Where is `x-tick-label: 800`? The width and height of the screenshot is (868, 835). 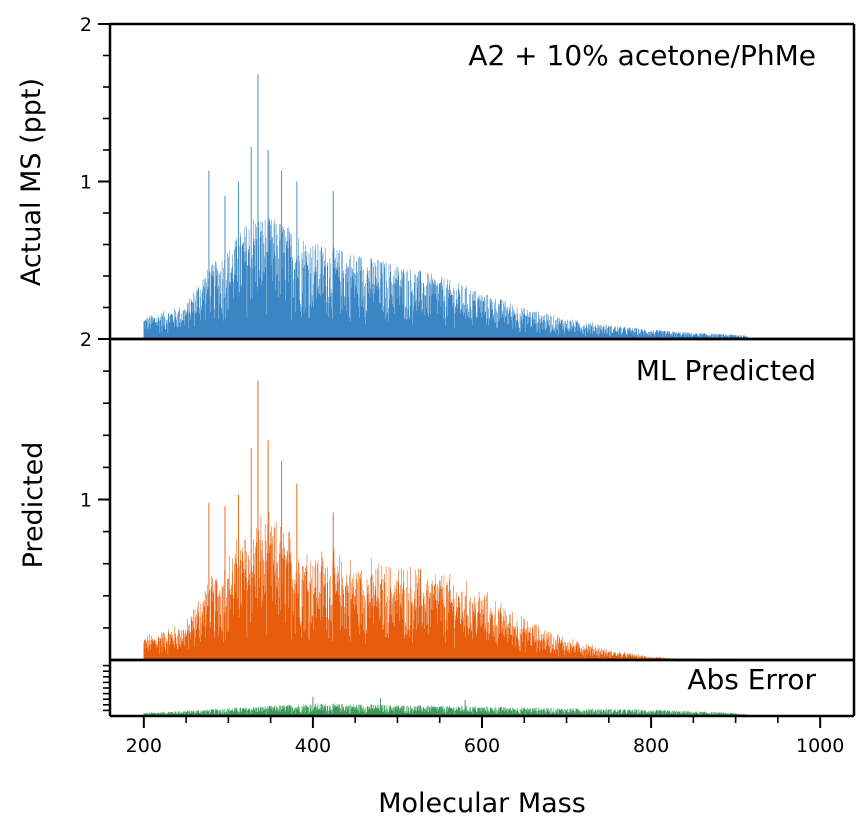
x-tick-label: 800 is located at coordinates (651, 746).